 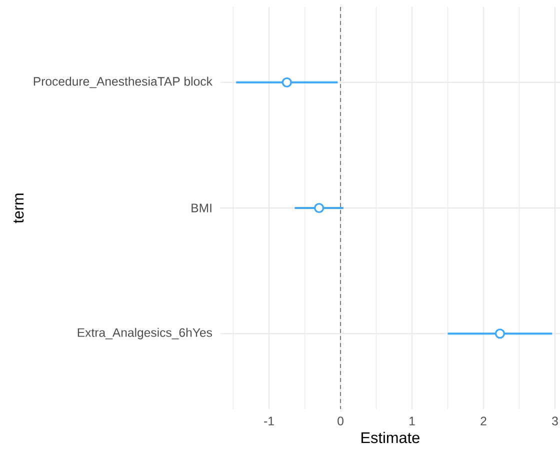 What do you see at coordinates (412, 421) in the screenshot?
I see `x-tick-label: 1` at bounding box center [412, 421].